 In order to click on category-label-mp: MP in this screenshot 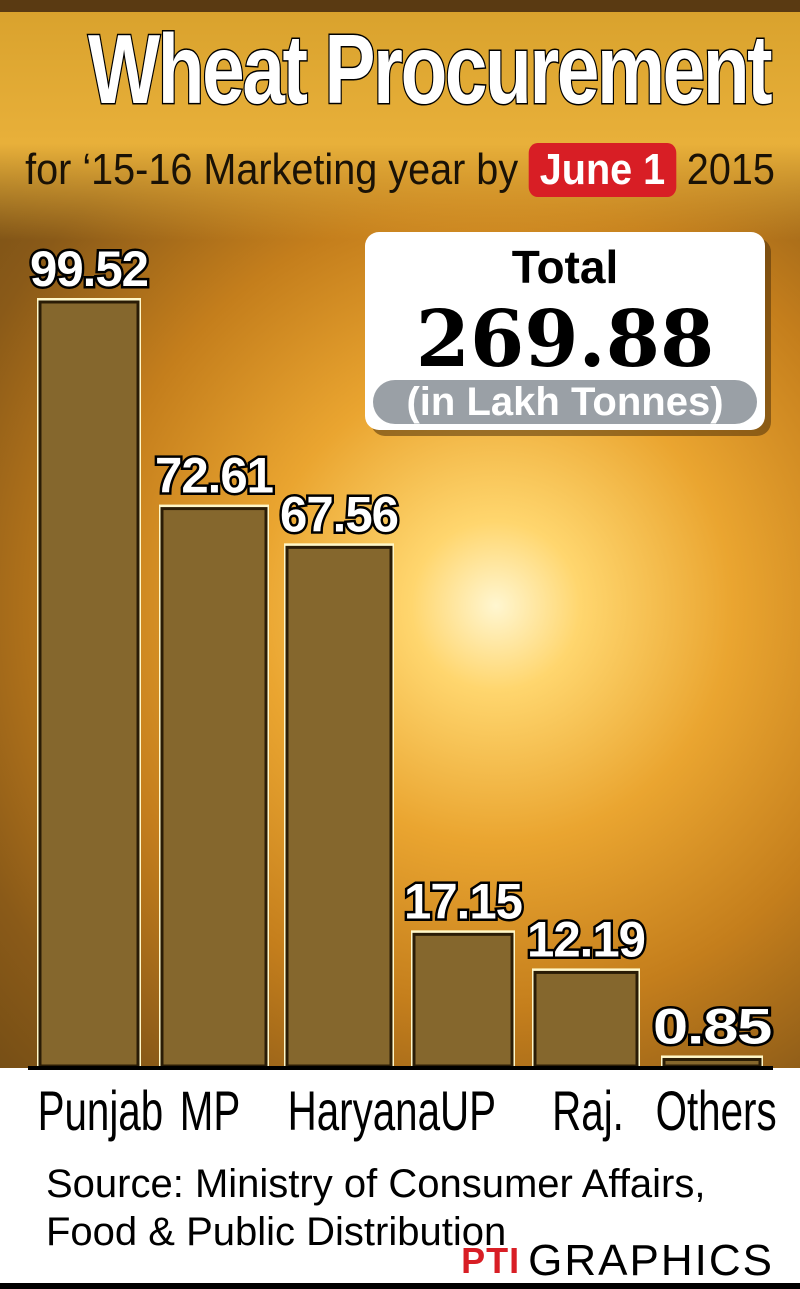, I will do `click(210, 1110)`.